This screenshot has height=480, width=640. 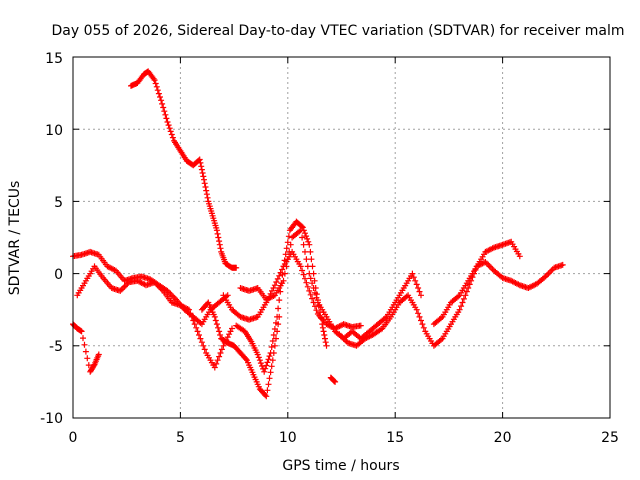 I want to click on x-axis-label: GPS time / hours, so click(x=340, y=466).